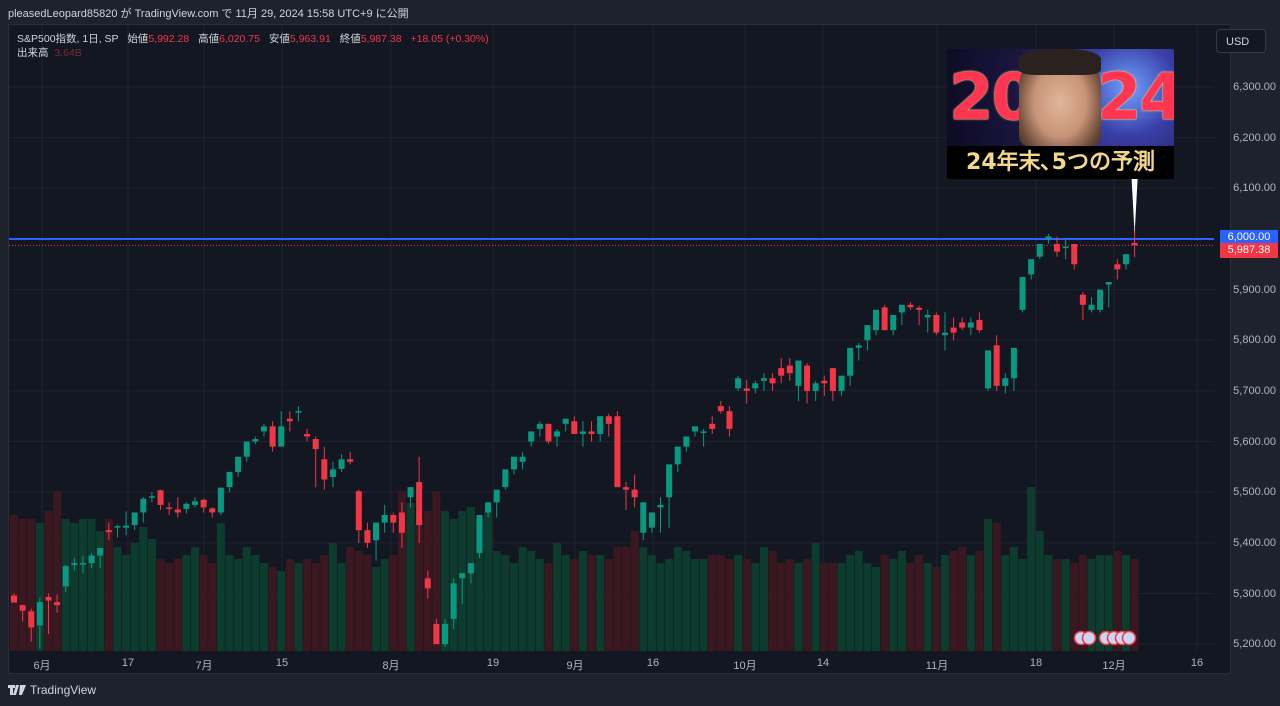 Image resolution: width=1280 pixels, height=706 pixels. I want to click on thumbnail-image: 20 24, so click(1060, 97).